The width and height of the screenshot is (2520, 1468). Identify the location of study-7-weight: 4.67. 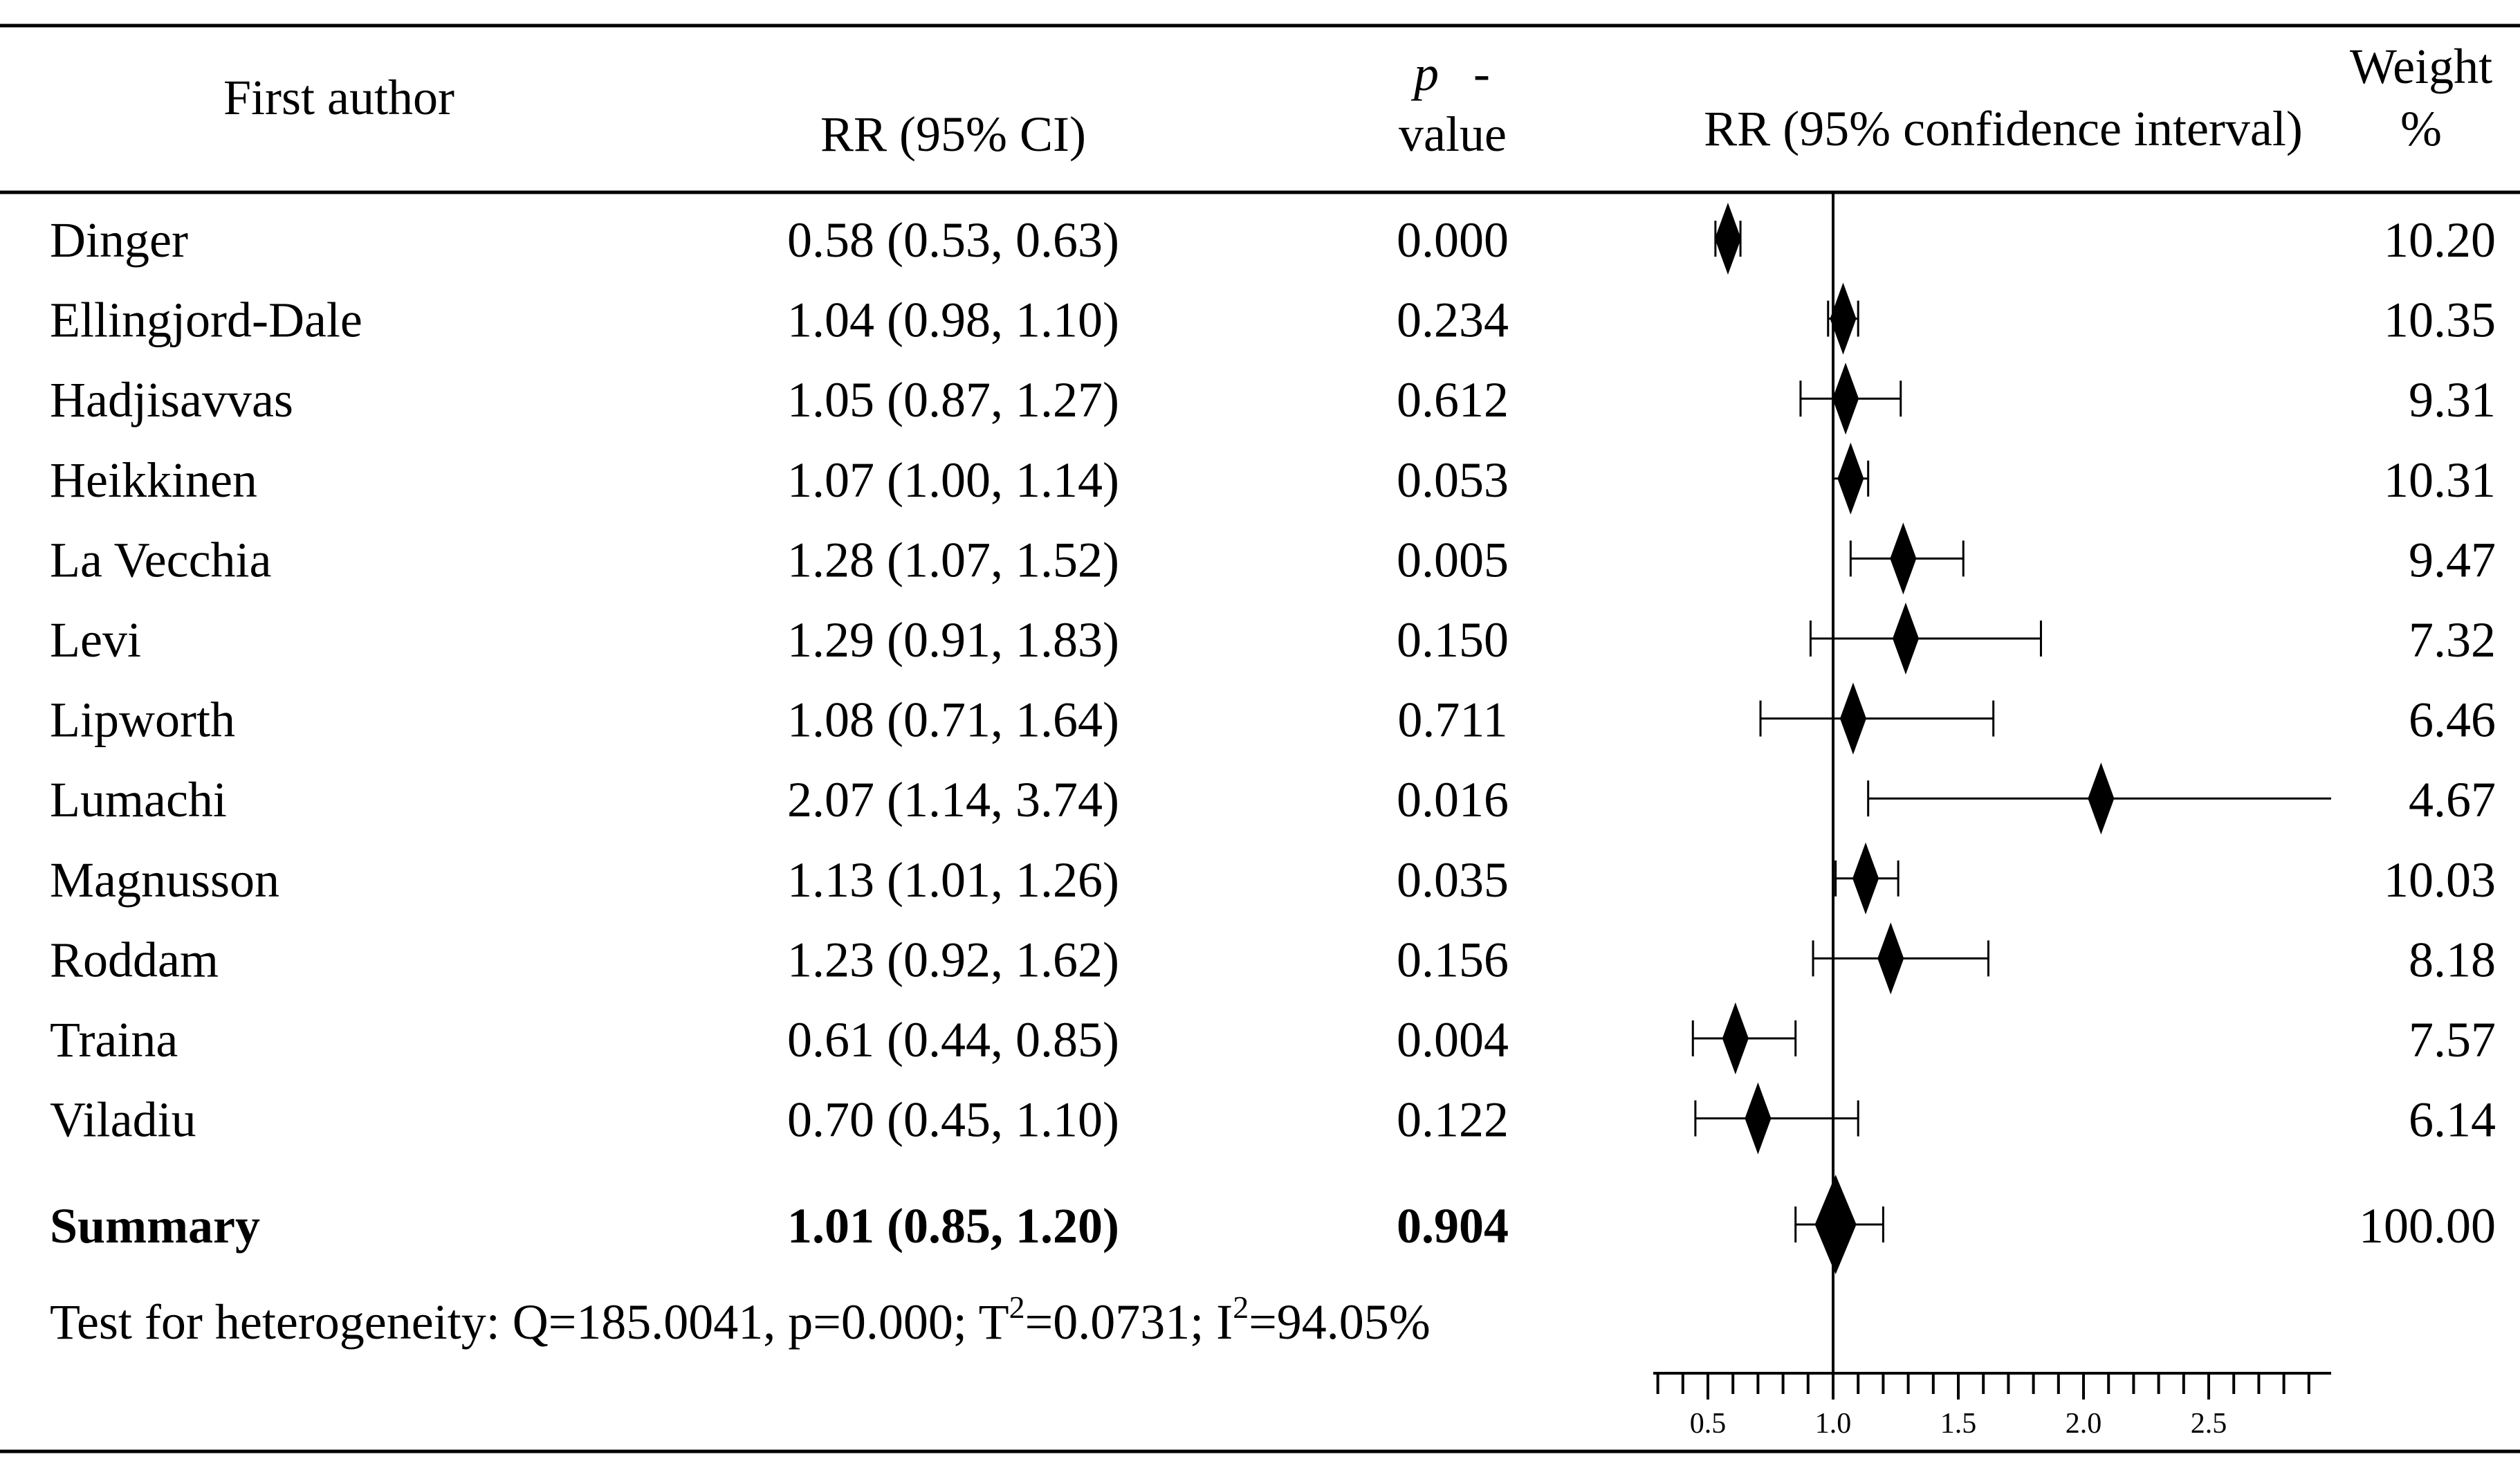
(2452, 799).